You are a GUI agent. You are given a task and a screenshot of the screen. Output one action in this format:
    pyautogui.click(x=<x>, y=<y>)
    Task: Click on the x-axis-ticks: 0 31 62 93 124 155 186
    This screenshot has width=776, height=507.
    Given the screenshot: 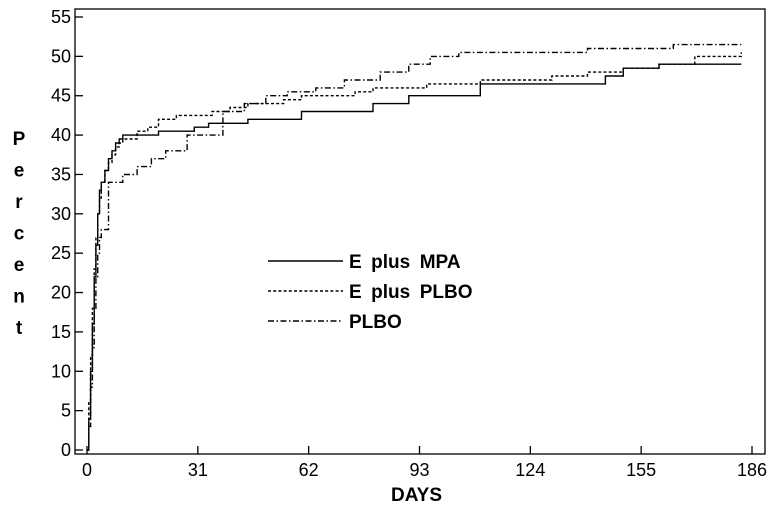 What is the action you would take?
    pyautogui.click(x=424, y=463)
    